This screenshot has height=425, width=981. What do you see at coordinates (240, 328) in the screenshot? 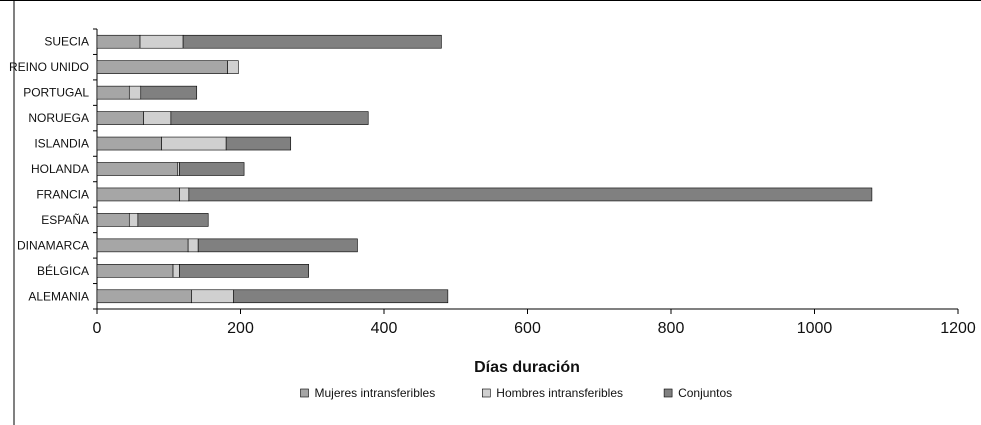
I see `x-tick-label: 200` at bounding box center [240, 328].